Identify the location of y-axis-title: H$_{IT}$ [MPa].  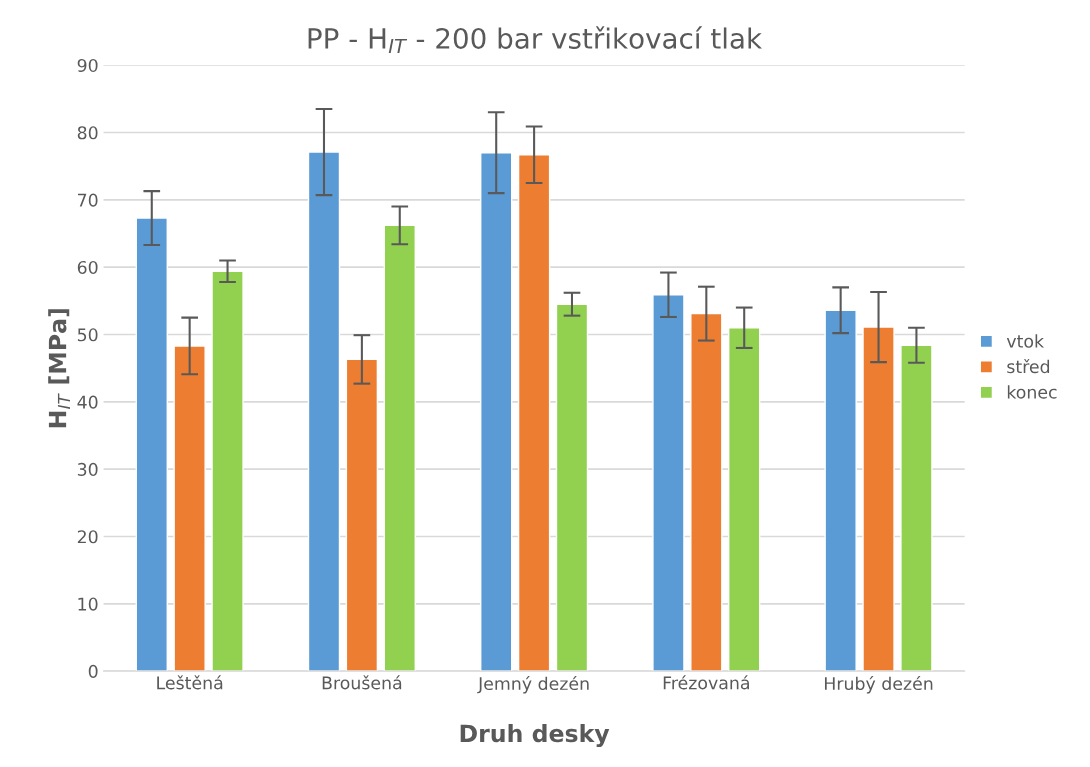
(59, 368).